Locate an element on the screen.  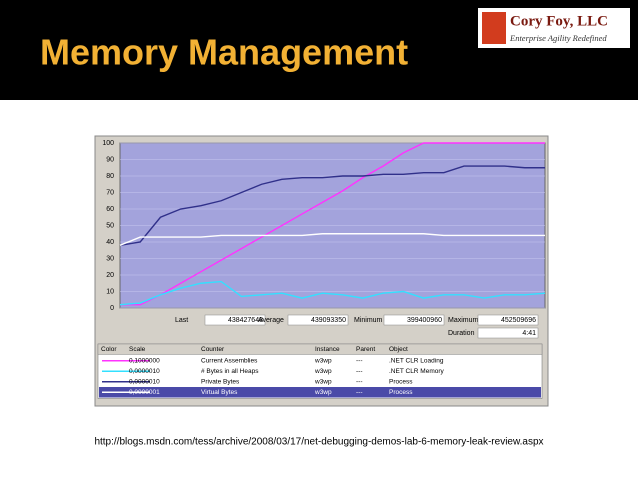
y-tick-label: 70 is located at coordinates (110, 192).